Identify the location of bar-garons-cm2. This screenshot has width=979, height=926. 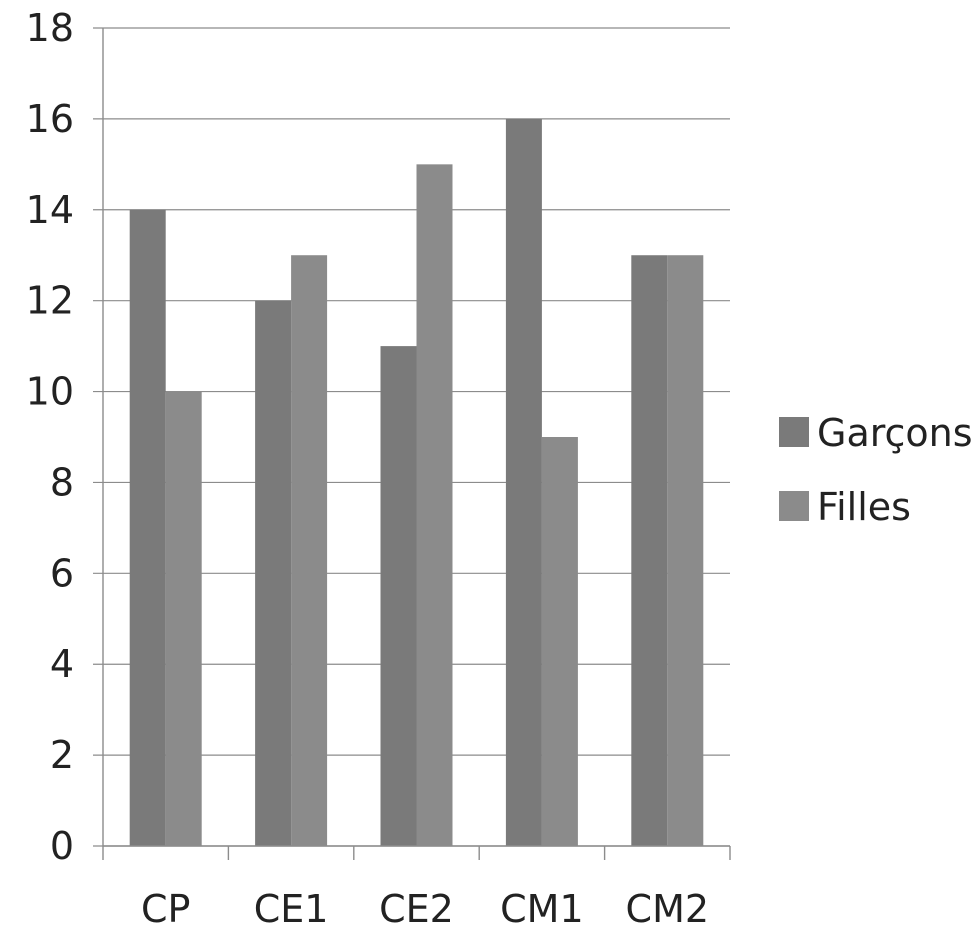
(649, 550).